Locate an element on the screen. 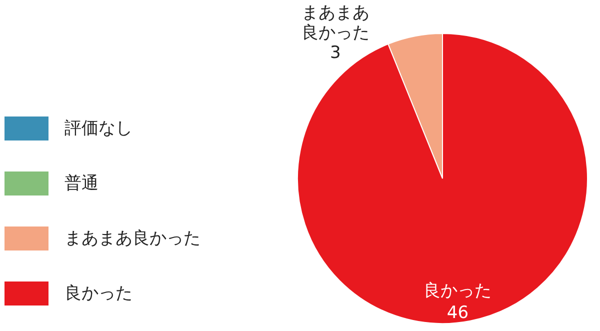 Image resolution: width=600 pixels, height=331 pixels. legend-label: まあまあ良かった is located at coordinates (132, 238).